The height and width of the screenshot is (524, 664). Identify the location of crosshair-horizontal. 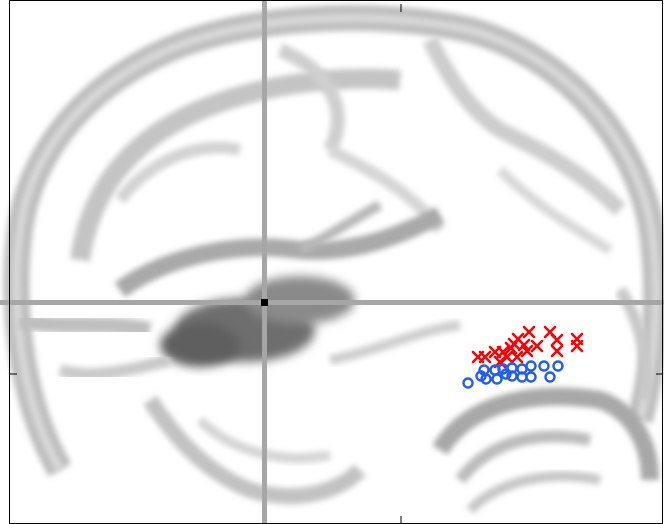
(332, 302).